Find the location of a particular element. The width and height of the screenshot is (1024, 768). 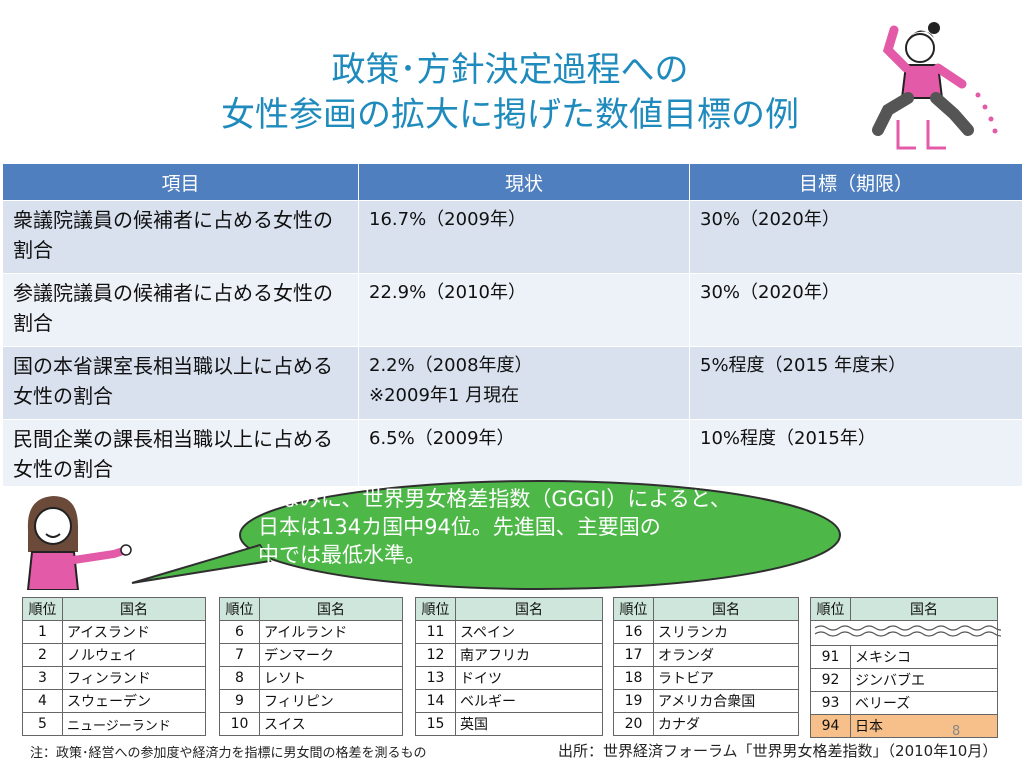

header-target: 目標（期限） is located at coordinates (856, 182).